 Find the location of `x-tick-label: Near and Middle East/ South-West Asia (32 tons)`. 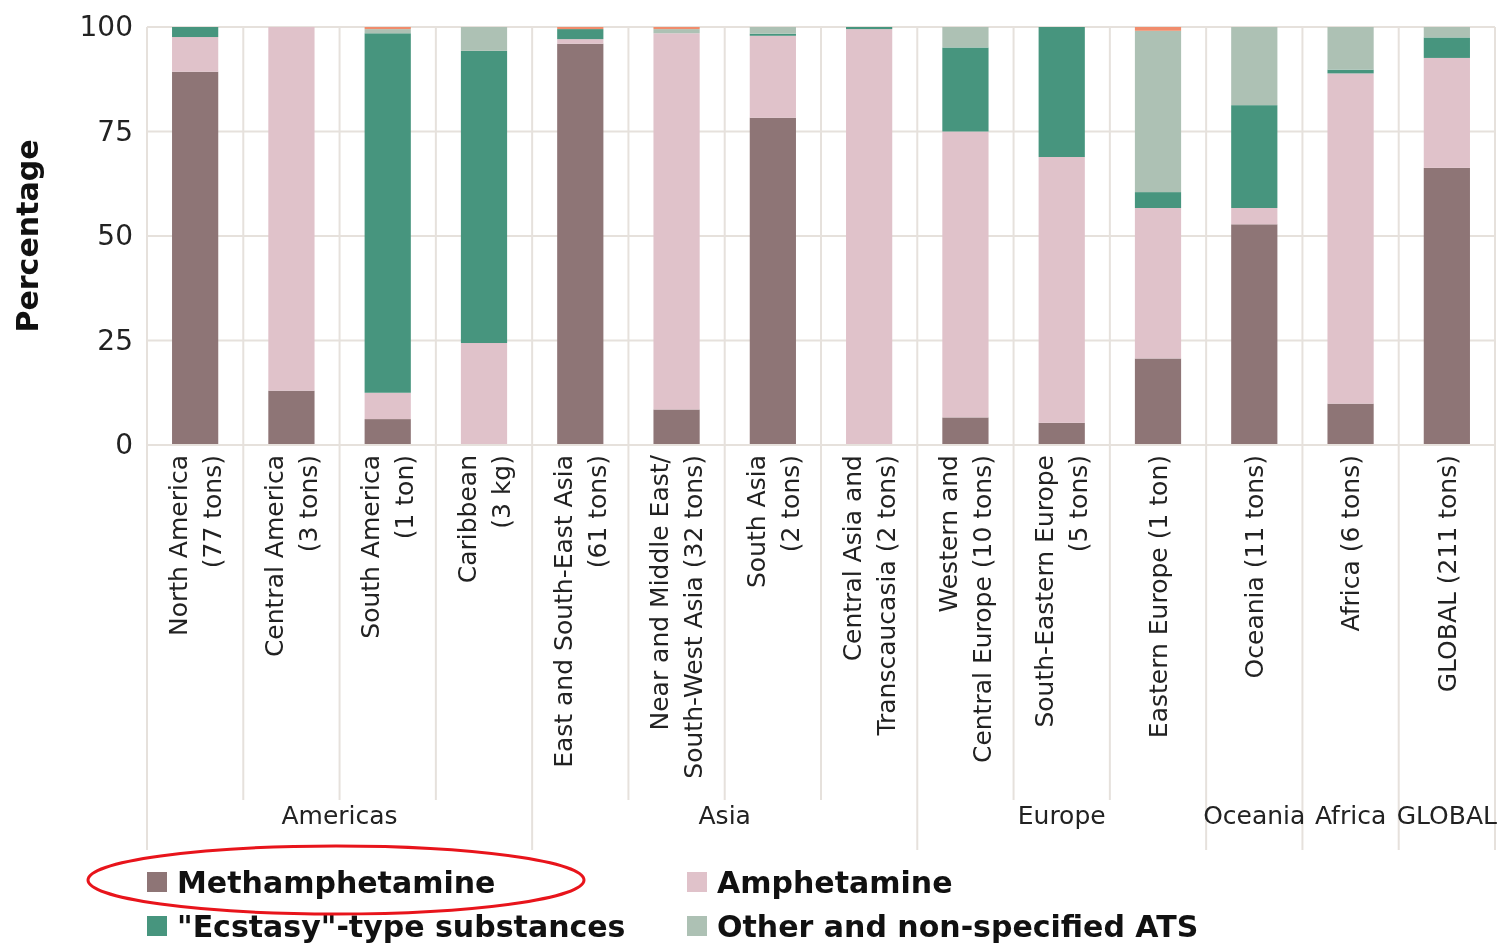

x-tick-label: Near and Middle East/ South-West Asia (32 tons) is located at coordinates (677, 616).